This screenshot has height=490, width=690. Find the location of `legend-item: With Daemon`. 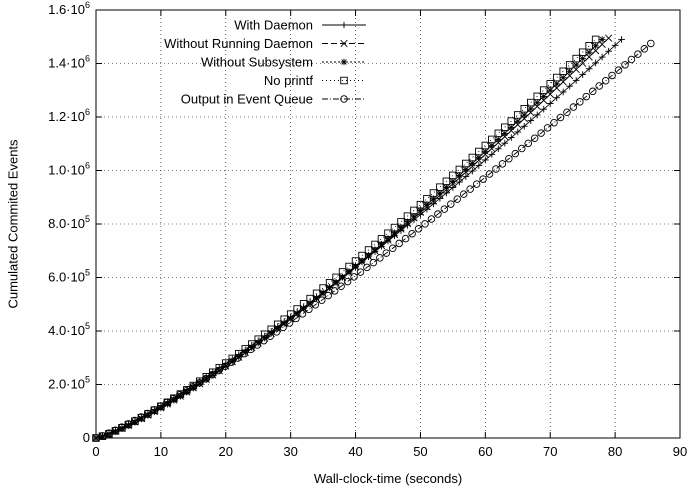

legend-item: With Daemon is located at coordinates (300, 25).